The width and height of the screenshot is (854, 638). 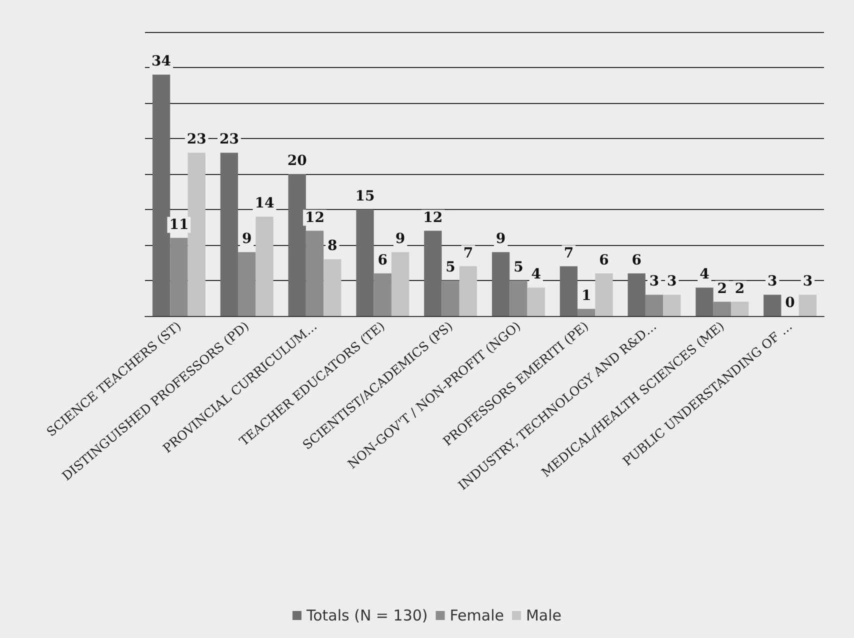 What do you see at coordinates (586, 296) in the screenshot?
I see `data-label: 1` at bounding box center [586, 296].